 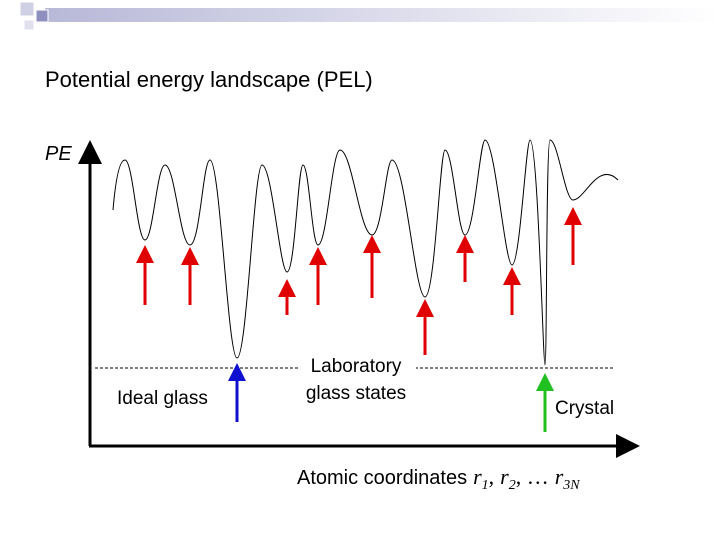 I want to click on x-axis-text: Atomic coordinates, so click(x=382, y=478).